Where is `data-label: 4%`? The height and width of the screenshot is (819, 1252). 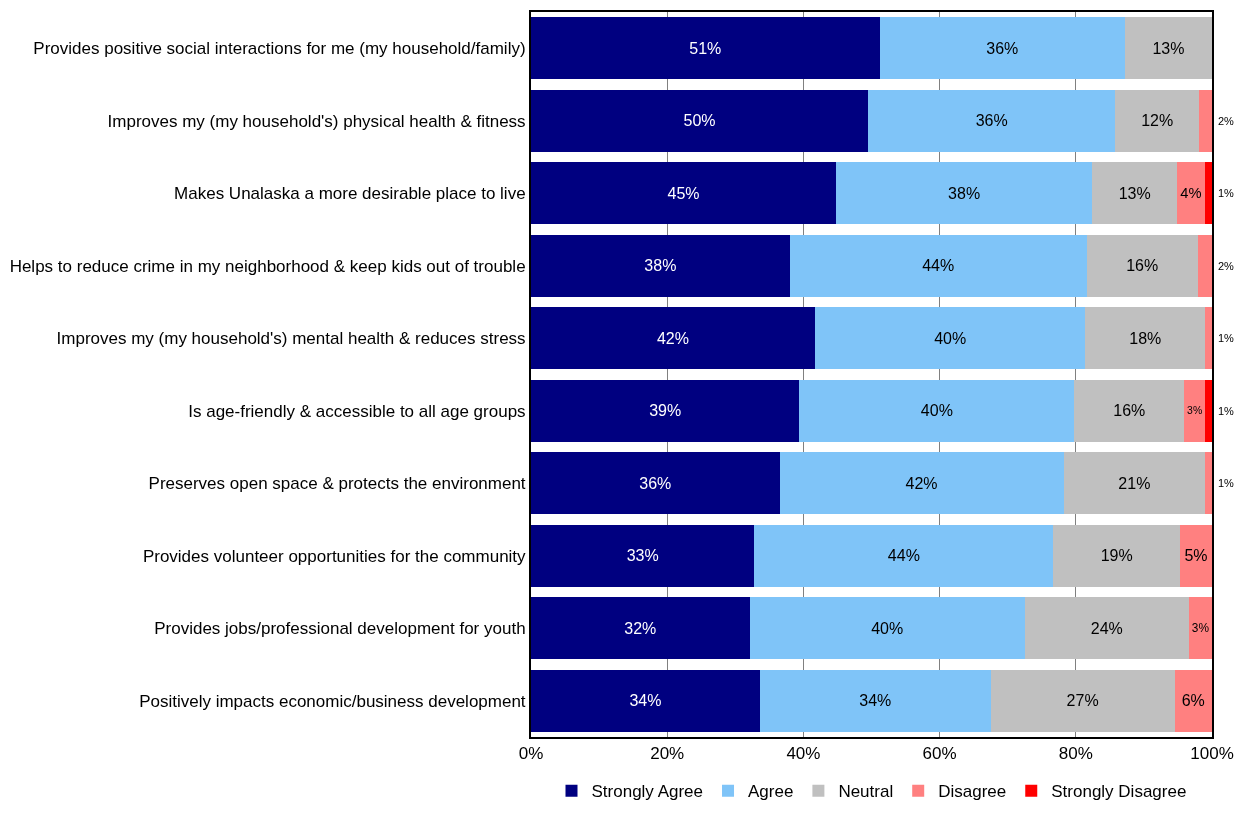 data-label: 4% is located at coordinates (1191, 193).